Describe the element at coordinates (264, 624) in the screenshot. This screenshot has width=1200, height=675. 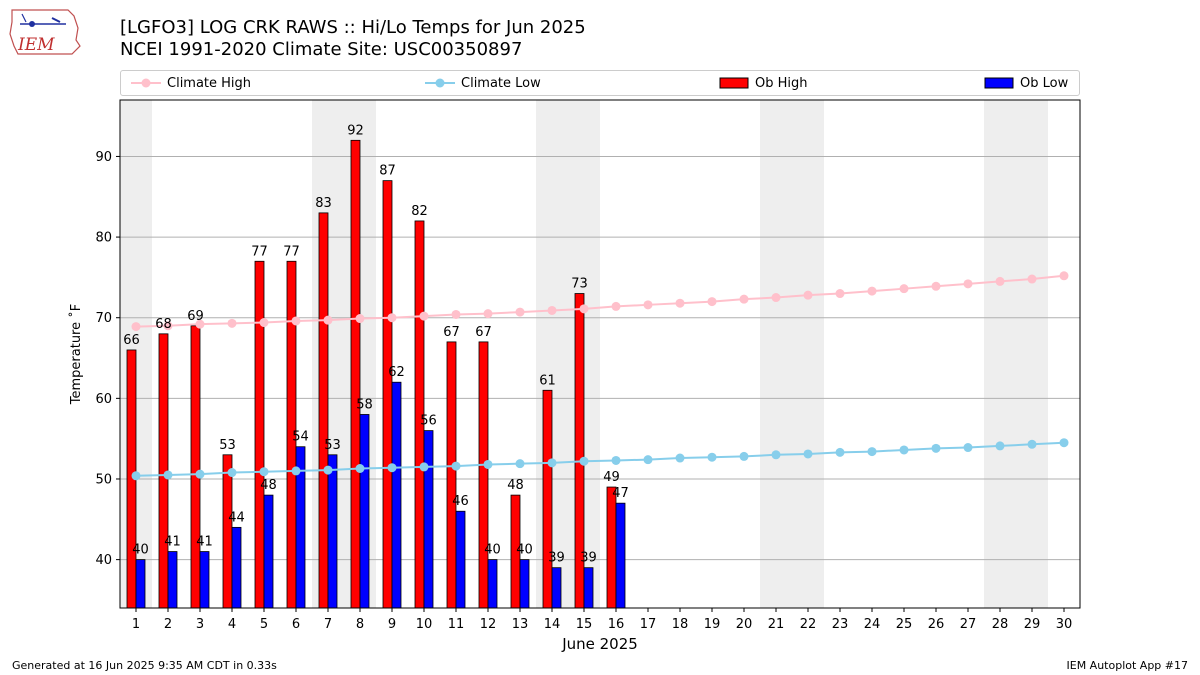
I see `x-tick-label-5: 5` at that location.